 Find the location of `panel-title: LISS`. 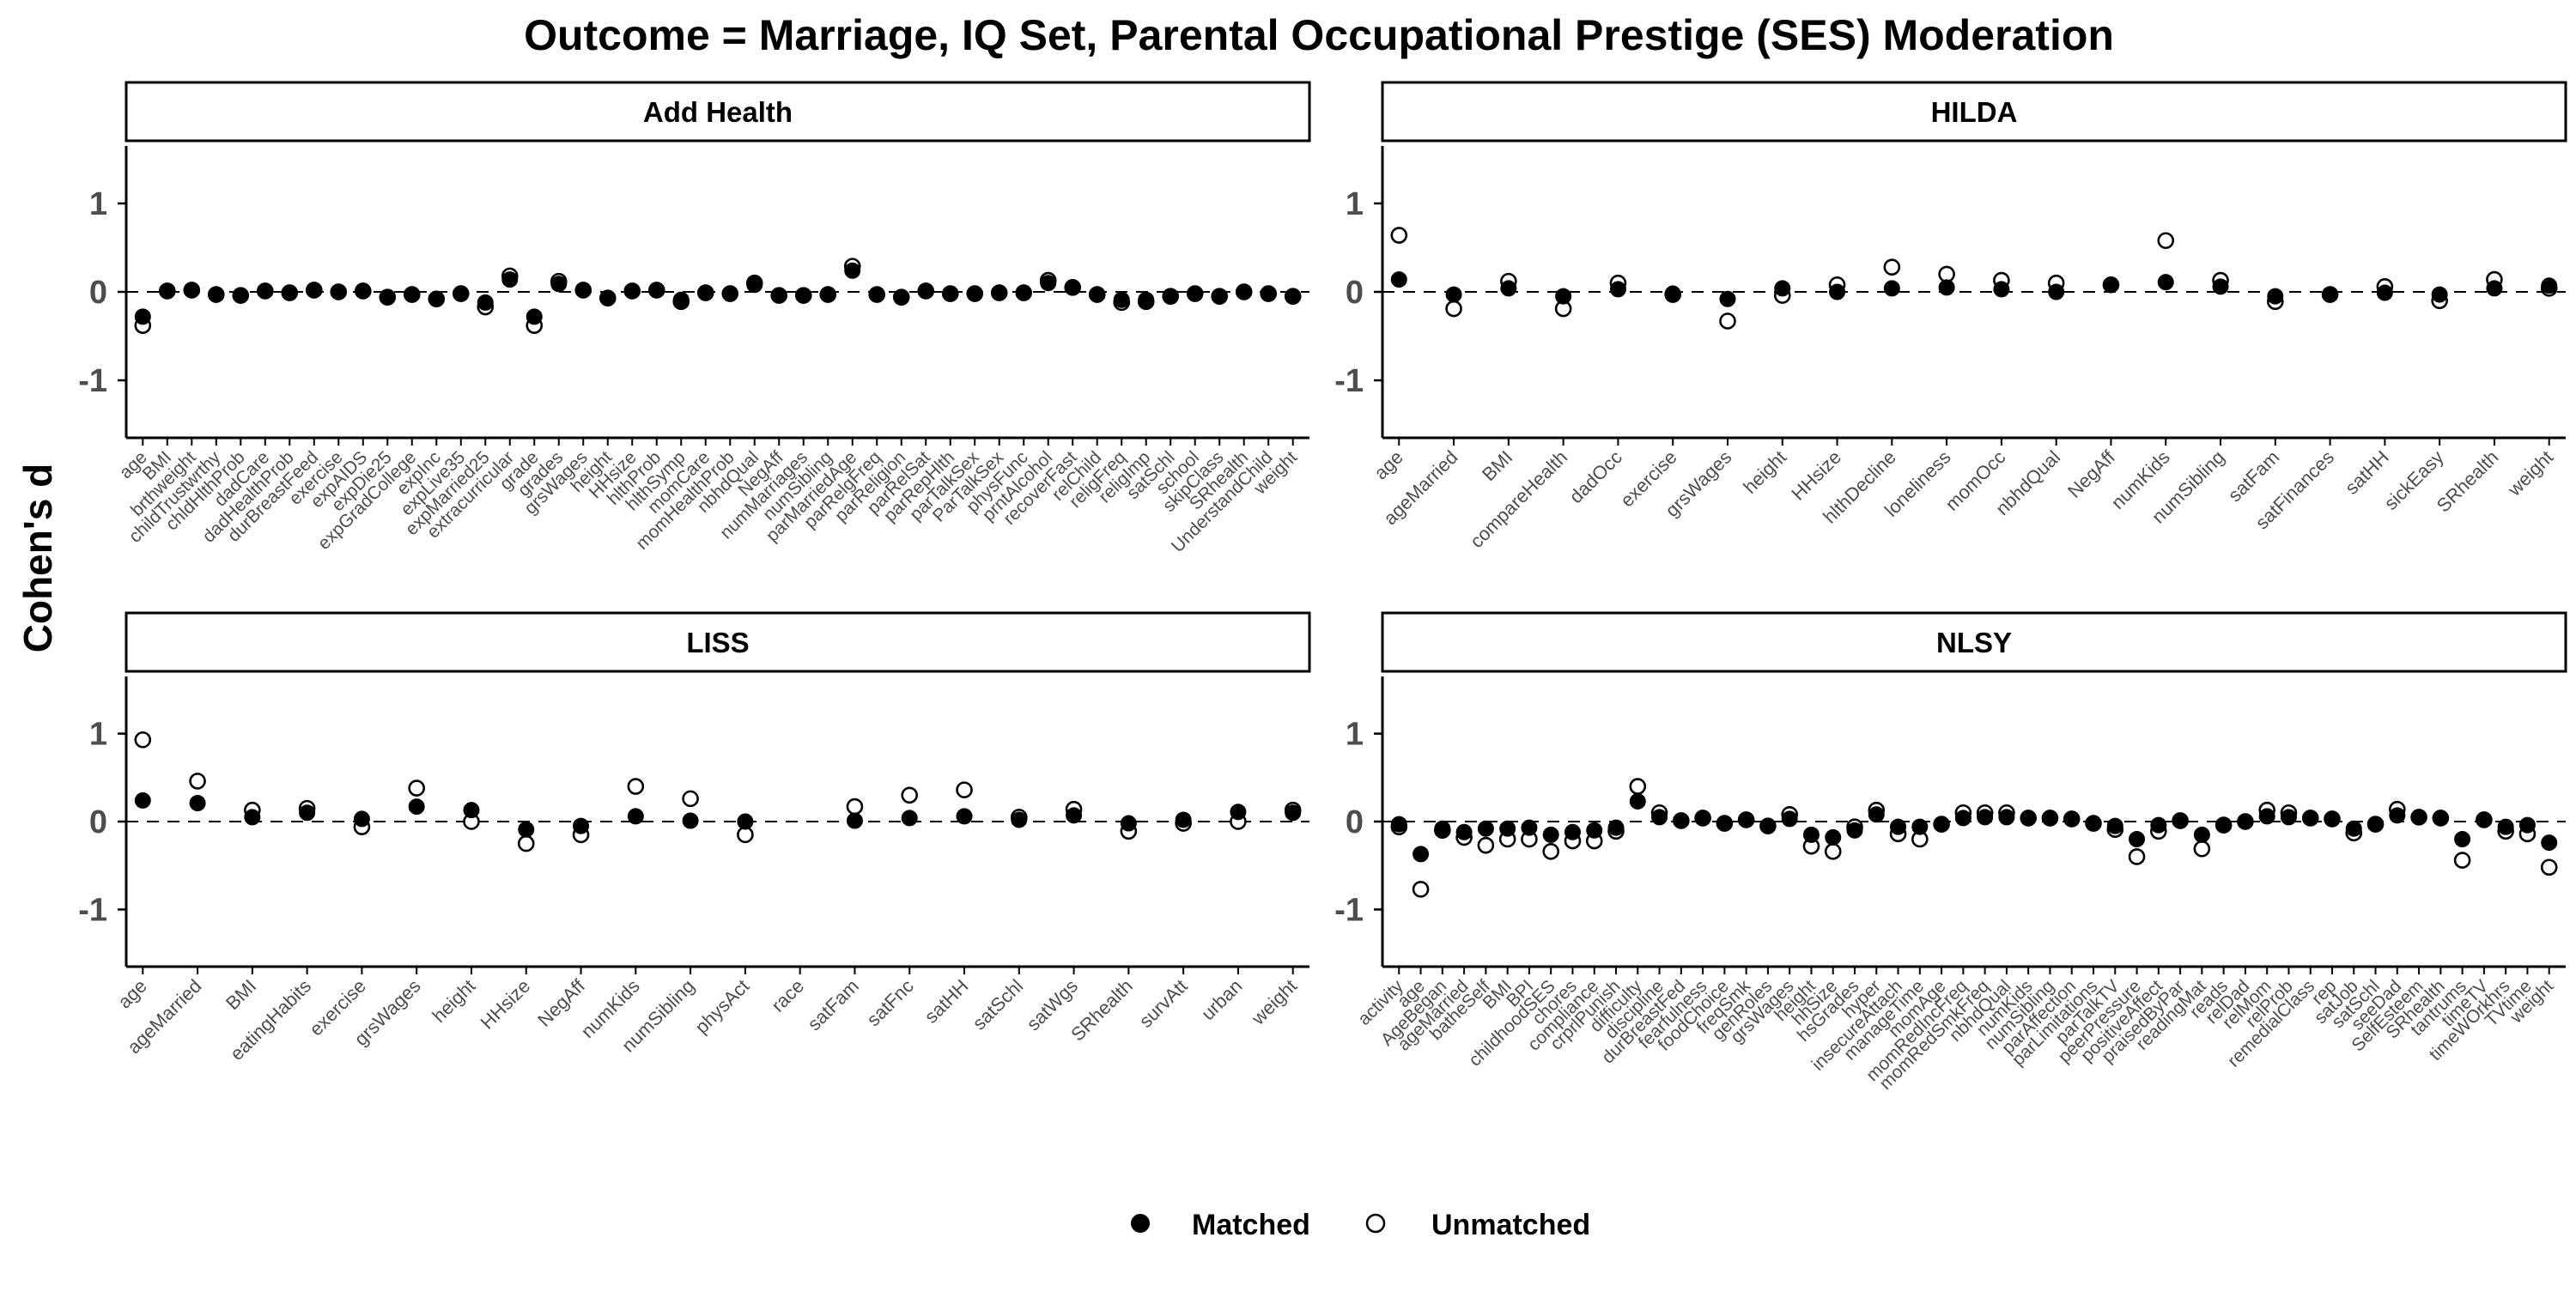

panel-title: LISS is located at coordinates (717, 642).